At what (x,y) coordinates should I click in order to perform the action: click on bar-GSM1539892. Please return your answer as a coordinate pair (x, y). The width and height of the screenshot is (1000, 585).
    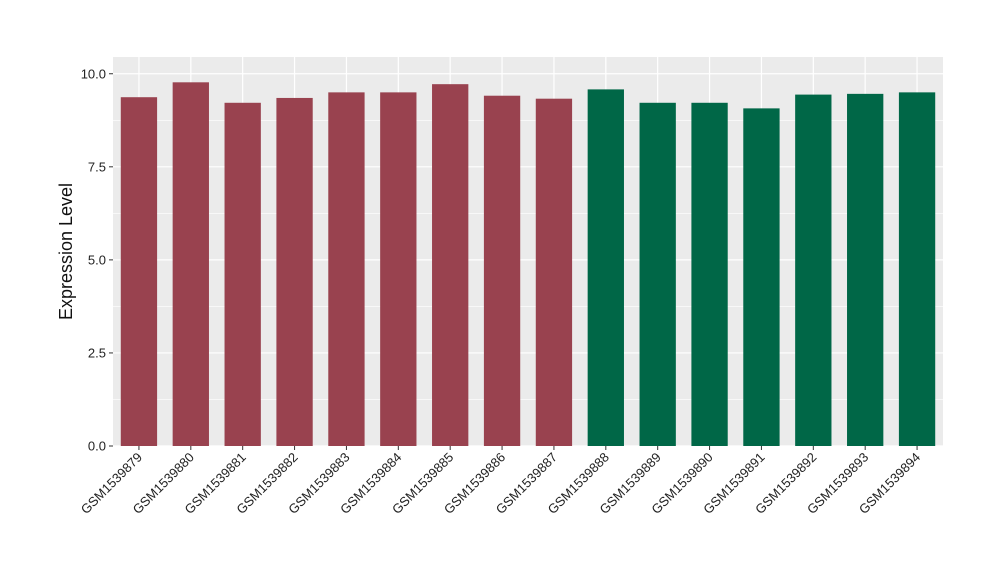
    Looking at the image, I should click on (813, 270).